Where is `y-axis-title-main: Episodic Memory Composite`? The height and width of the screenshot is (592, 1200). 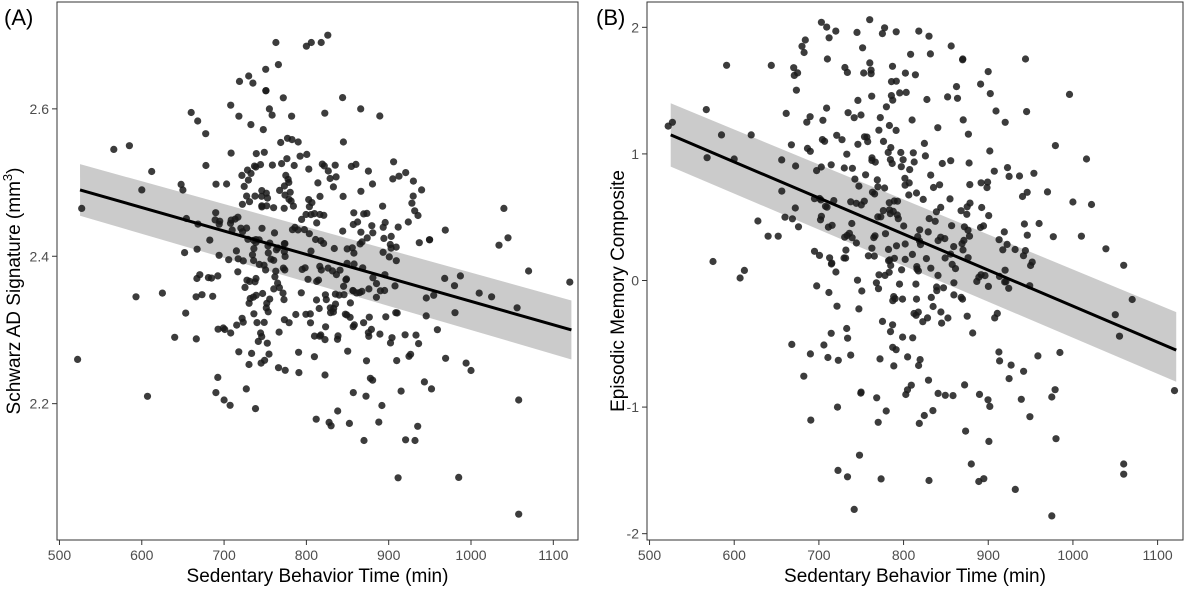
y-axis-title-main: Episodic Memory Composite is located at coordinates (618, 291).